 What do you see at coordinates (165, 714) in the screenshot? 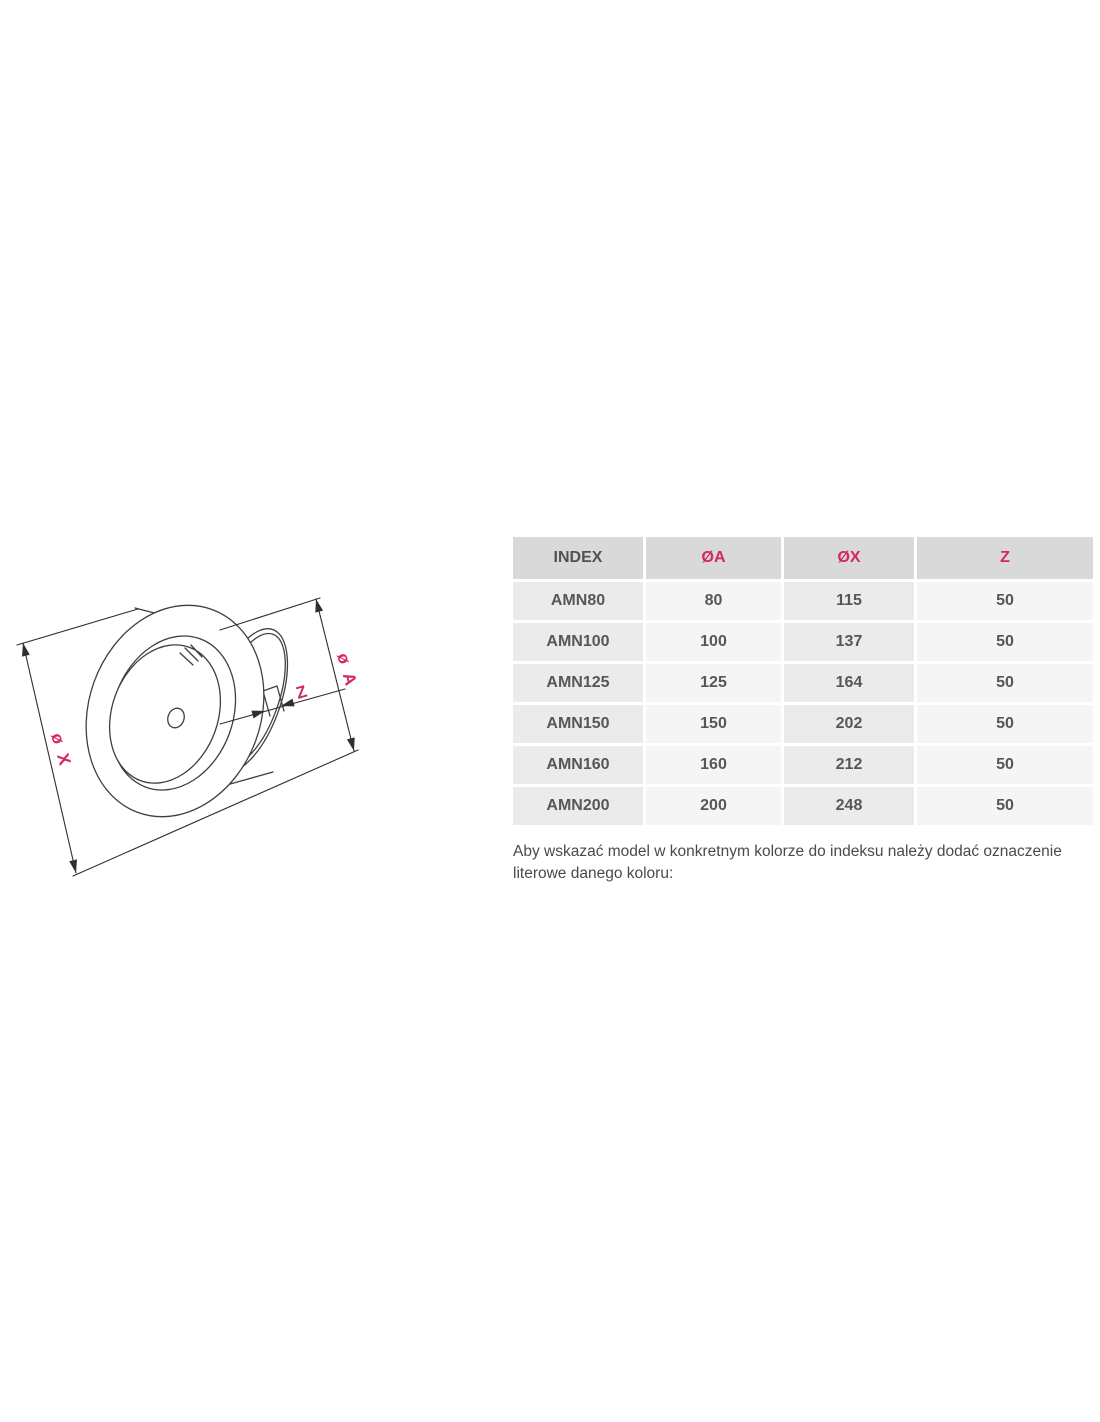
I see `front-disc-ellipse` at bounding box center [165, 714].